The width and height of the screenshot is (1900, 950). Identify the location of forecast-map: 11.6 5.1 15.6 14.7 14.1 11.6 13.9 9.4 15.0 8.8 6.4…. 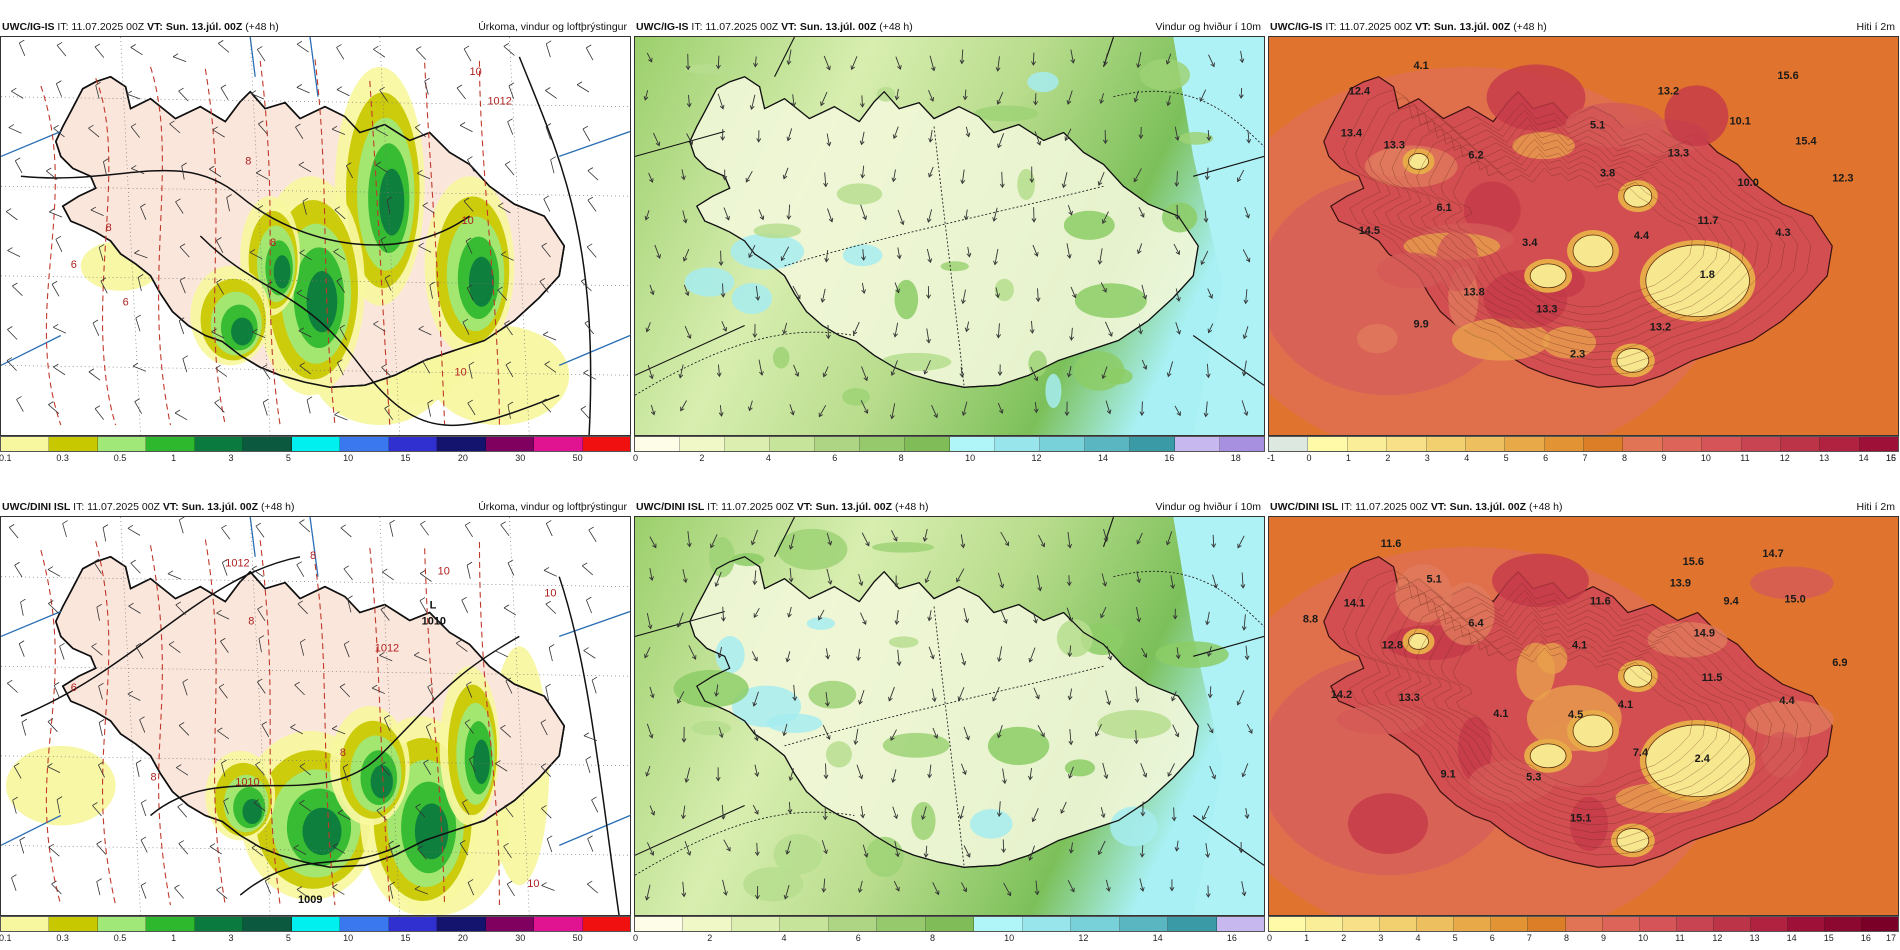
(1583, 716).